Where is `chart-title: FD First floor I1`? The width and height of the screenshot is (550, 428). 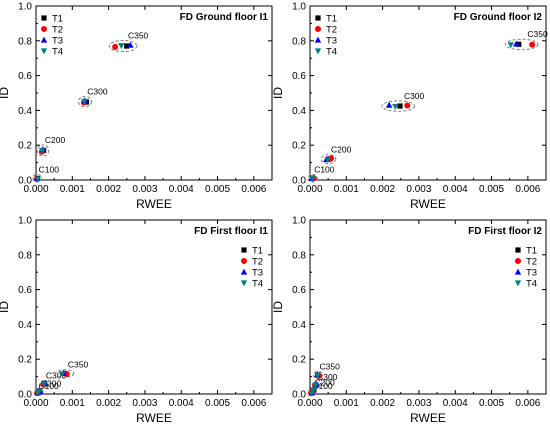 chart-title: FD First floor I1 is located at coordinates (231, 231).